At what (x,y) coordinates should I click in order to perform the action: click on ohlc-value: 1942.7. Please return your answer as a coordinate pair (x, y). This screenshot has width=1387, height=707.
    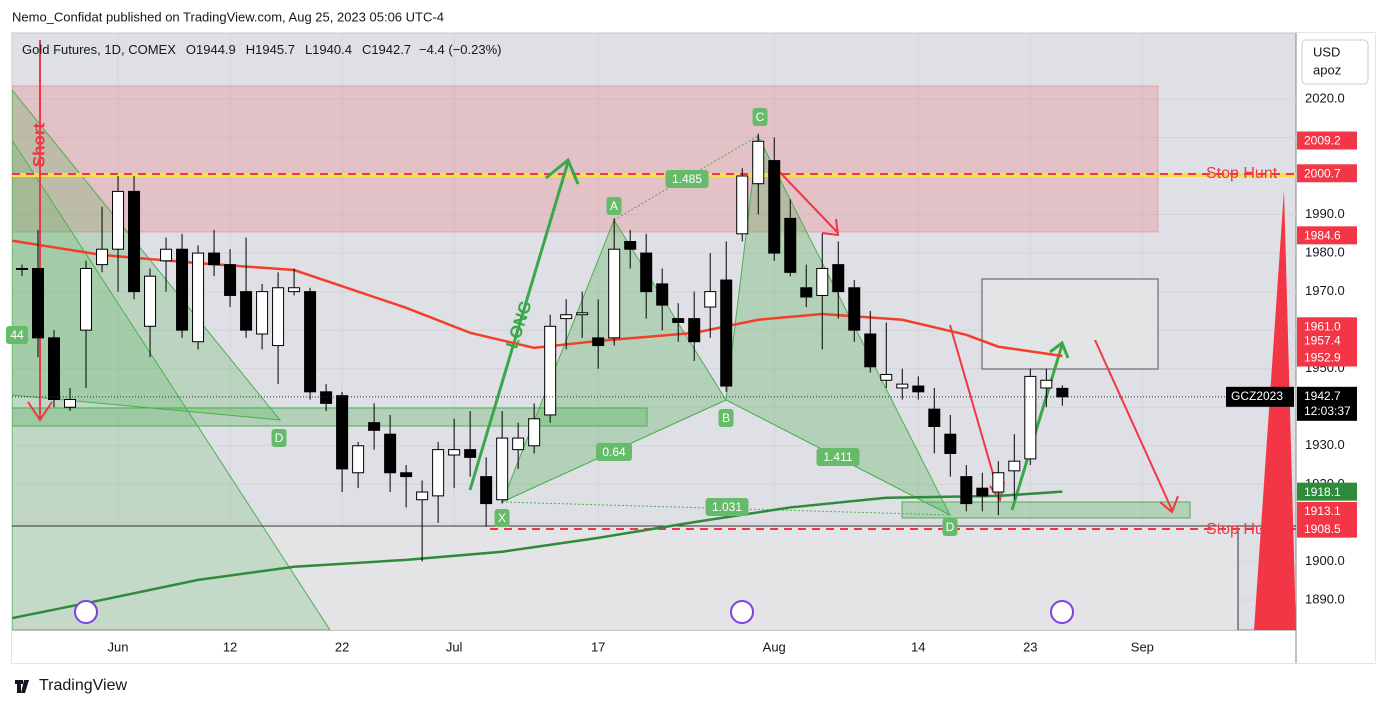
    Looking at the image, I should click on (391, 49).